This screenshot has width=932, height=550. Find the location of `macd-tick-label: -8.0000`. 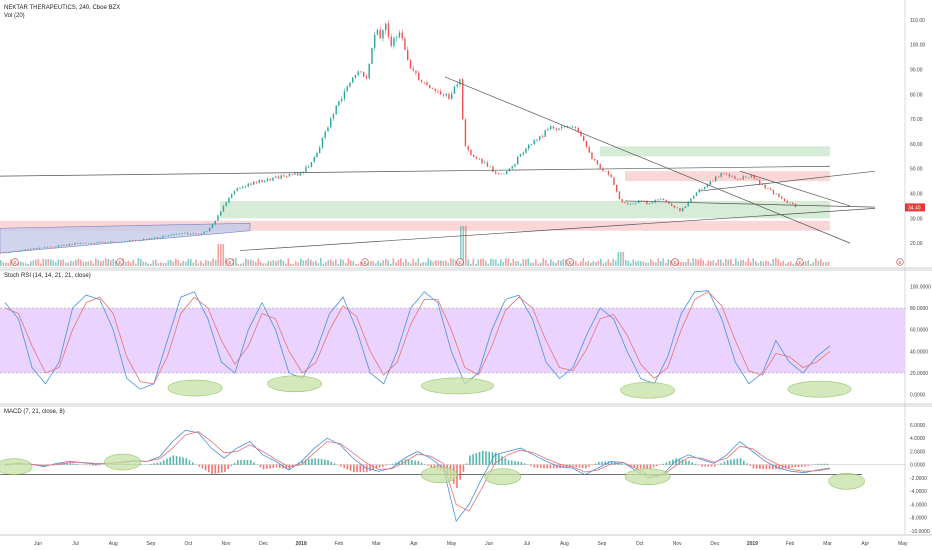

macd-tick-label: -8.0000 is located at coordinates (918, 519).